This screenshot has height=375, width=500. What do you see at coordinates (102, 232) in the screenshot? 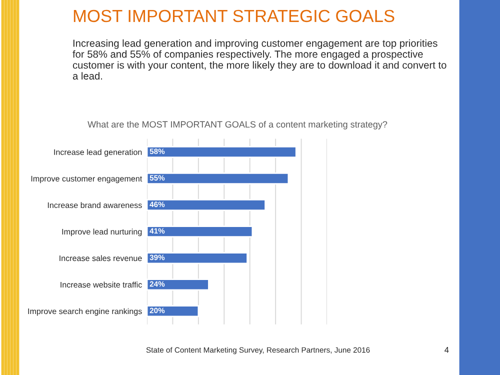
I see `y-tick-label: Improve lead nurturing` at bounding box center [102, 232].